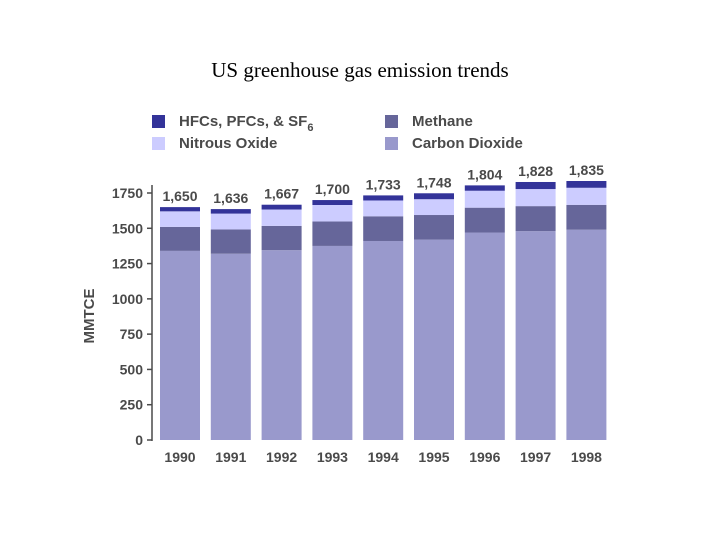 The image size is (720, 540). What do you see at coordinates (89, 316) in the screenshot?
I see `y-axis-label: MMTCE` at bounding box center [89, 316].